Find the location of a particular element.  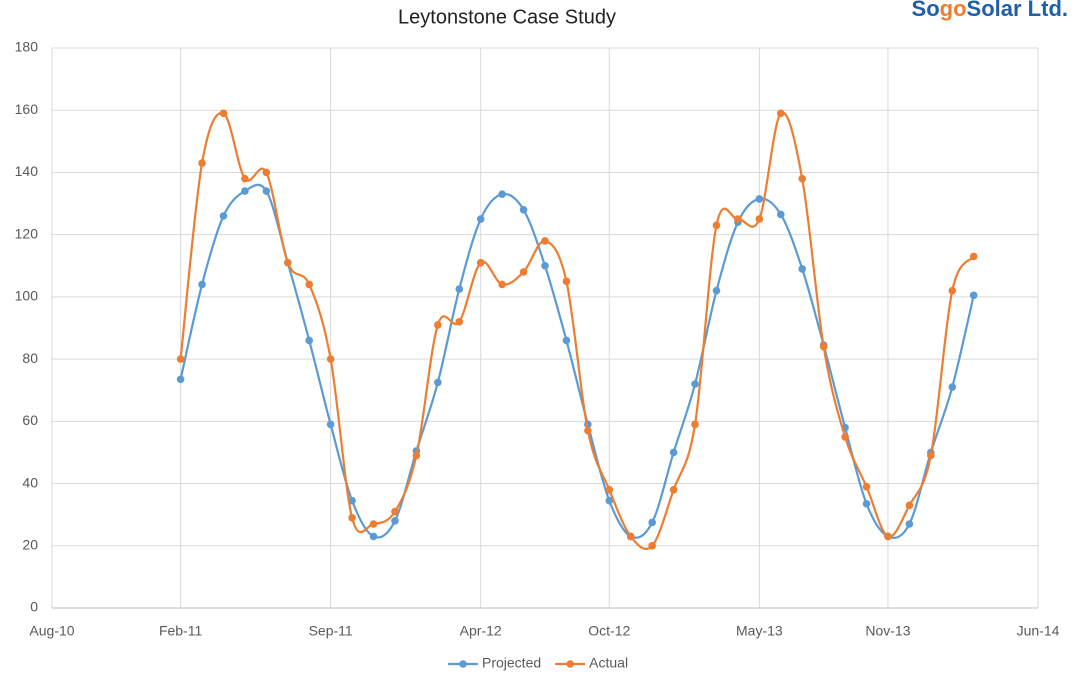

logo-part: go is located at coordinates (953, 10).